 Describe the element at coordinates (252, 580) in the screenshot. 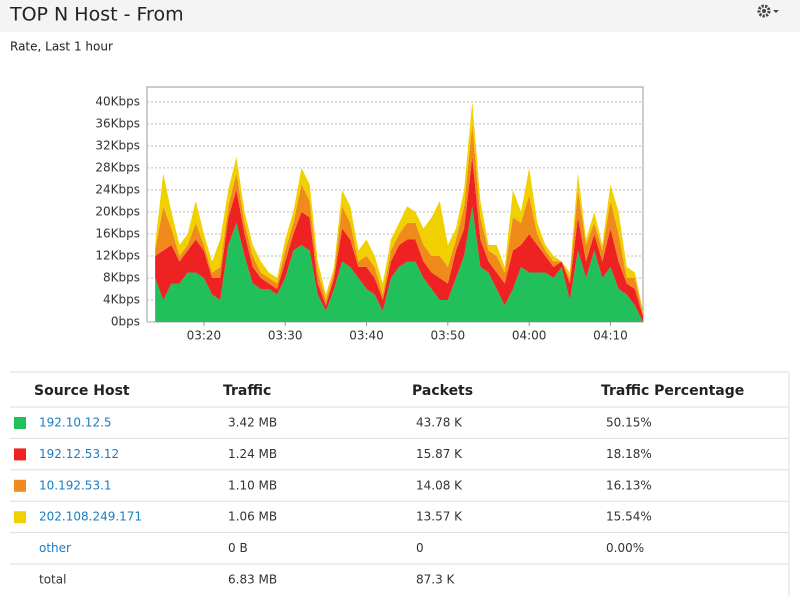

I see `cell: 6.83 MB` at that location.